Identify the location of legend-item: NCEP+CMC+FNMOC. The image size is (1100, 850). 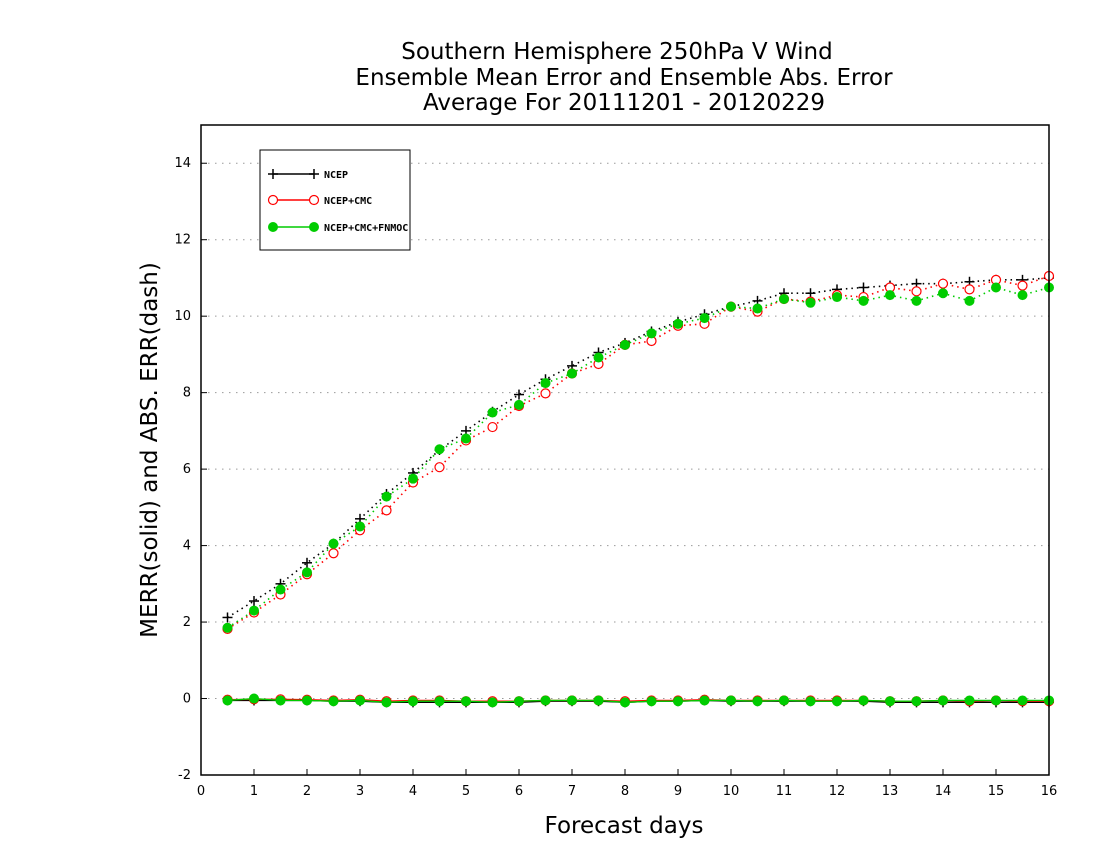
(338, 228).